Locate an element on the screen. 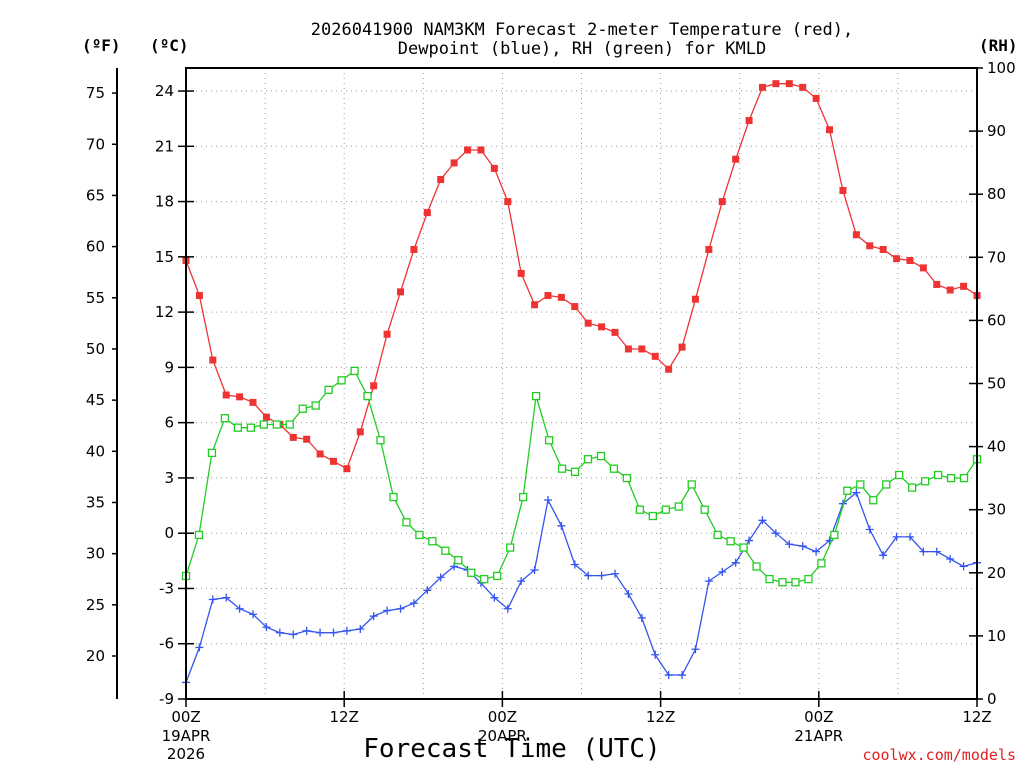  x-tick-date: 19APR is located at coordinates (186, 736).